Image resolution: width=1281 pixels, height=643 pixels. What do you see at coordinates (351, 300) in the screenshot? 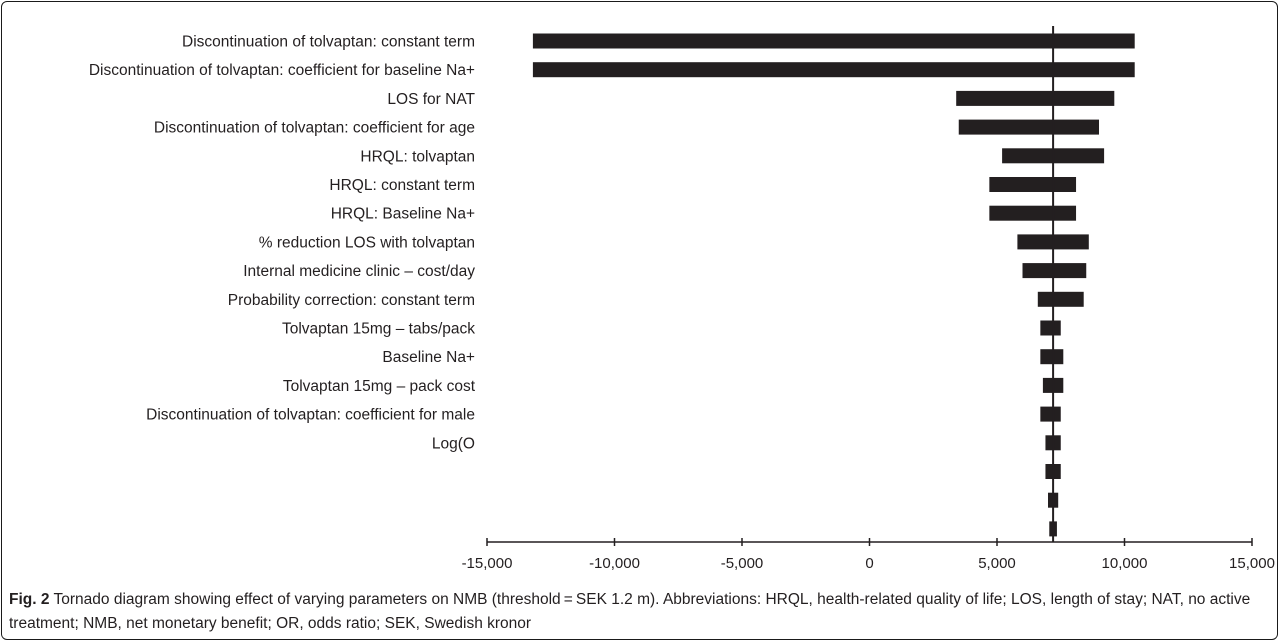
I see `category-label: Probability correction: constant term` at bounding box center [351, 300].